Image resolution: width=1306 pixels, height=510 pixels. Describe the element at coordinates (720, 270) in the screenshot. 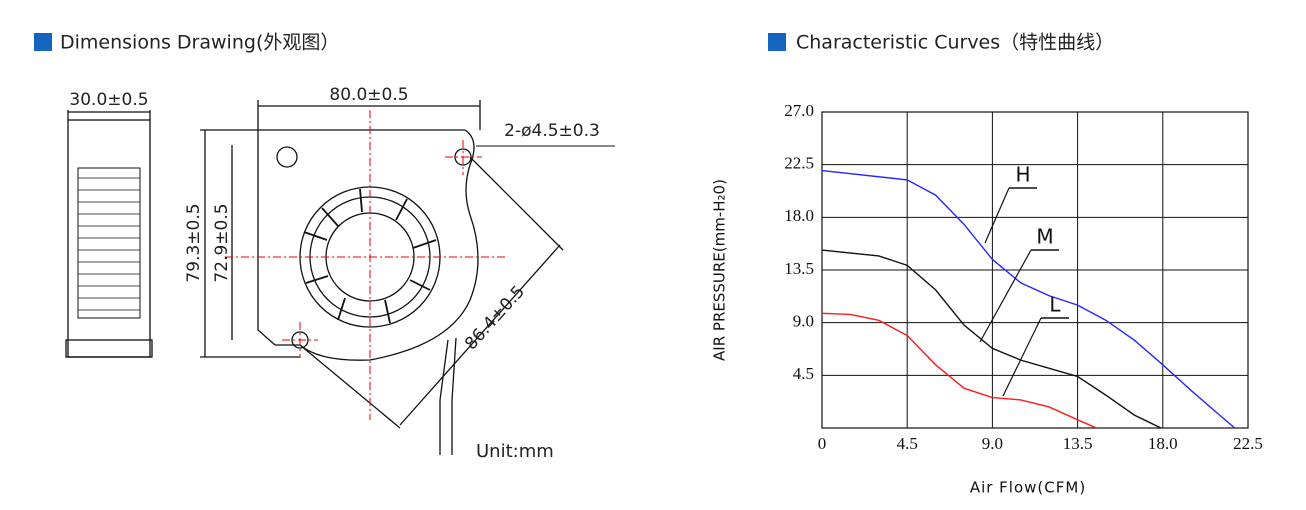

I see `y-axis-title: AIR PRESSURE(mm-H₂0)` at that location.